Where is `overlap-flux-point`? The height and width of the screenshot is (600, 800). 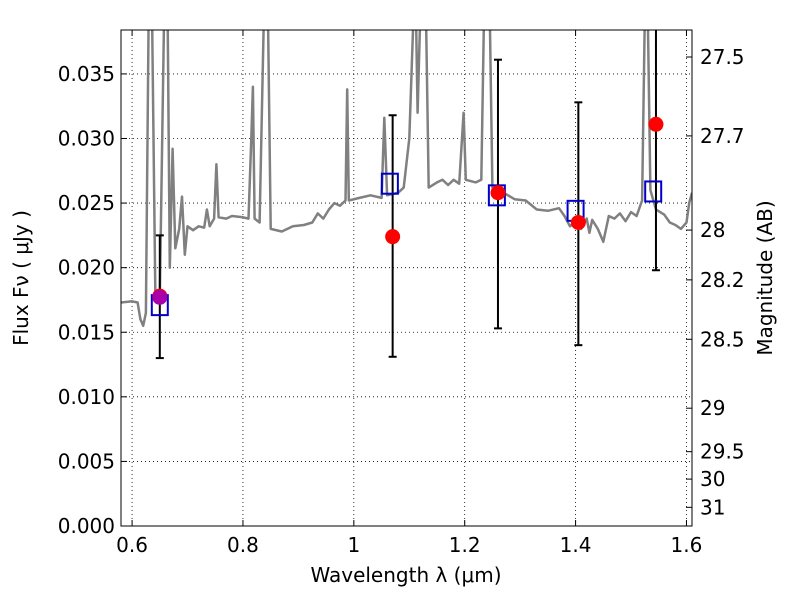 overlap-flux-point is located at coordinates (160, 297).